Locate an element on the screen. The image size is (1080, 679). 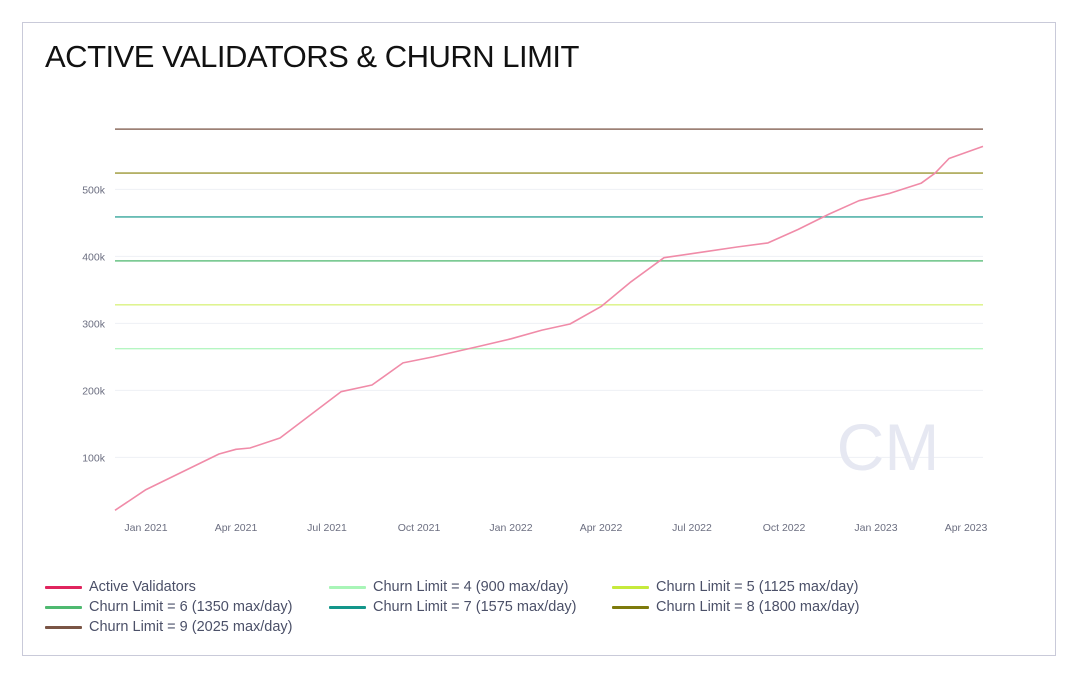
x-tick-label: Jul 2022 is located at coordinates (692, 528).